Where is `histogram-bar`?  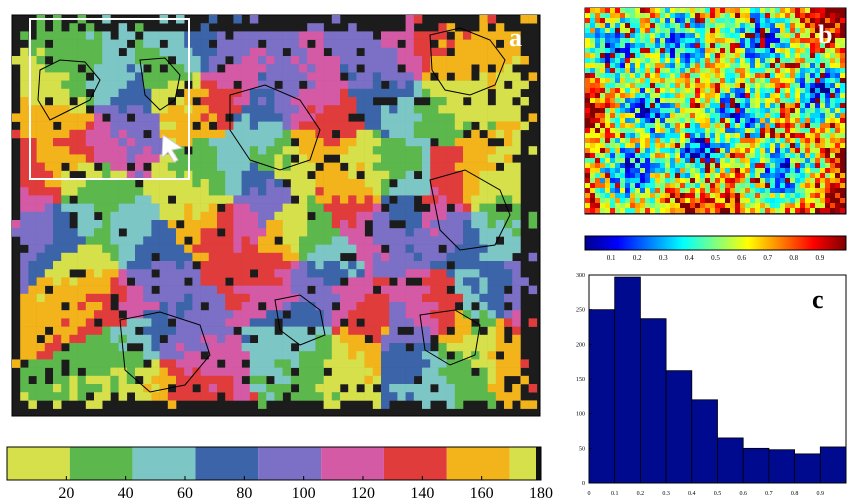
histogram-bar is located at coordinates (782, 466).